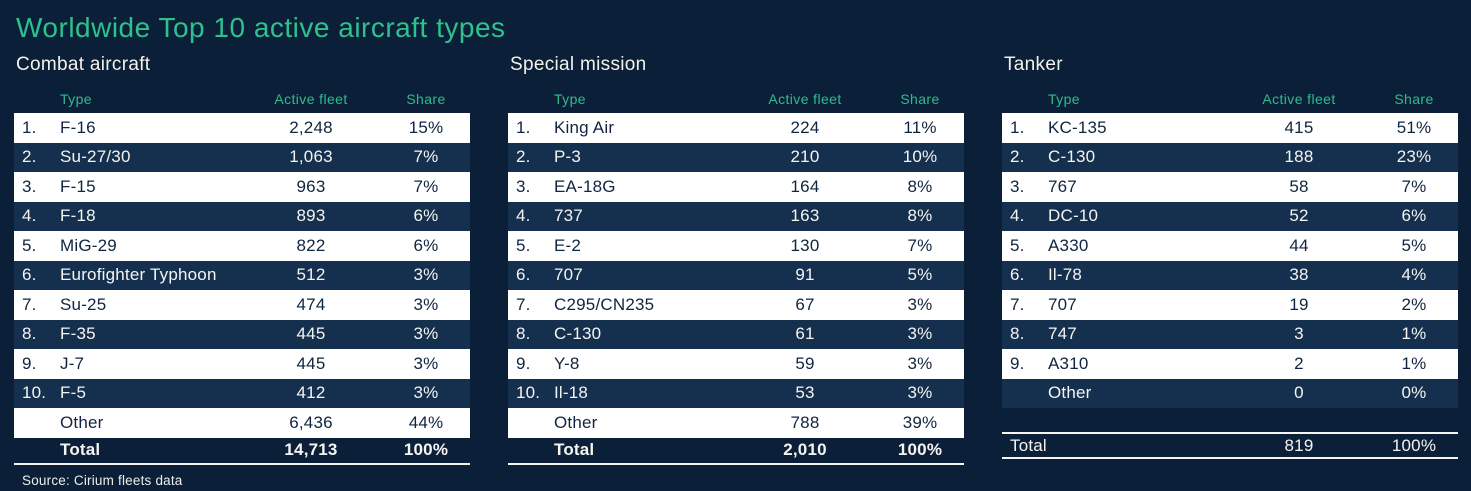 Image resolution: width=1471 pixels, height=491 pixels. I want to click on table-header-row: Type Active fleet Share, so click(242, 99).